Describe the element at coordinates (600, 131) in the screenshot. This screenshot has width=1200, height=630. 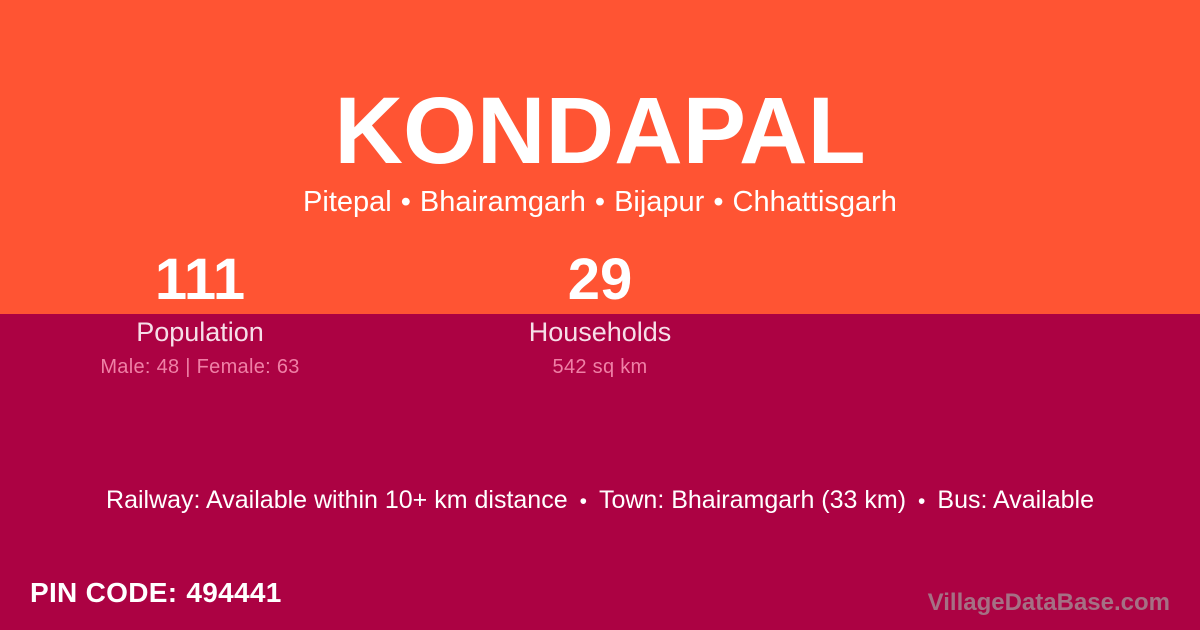
I see `village-name-title: KONDAPAL` at that location.